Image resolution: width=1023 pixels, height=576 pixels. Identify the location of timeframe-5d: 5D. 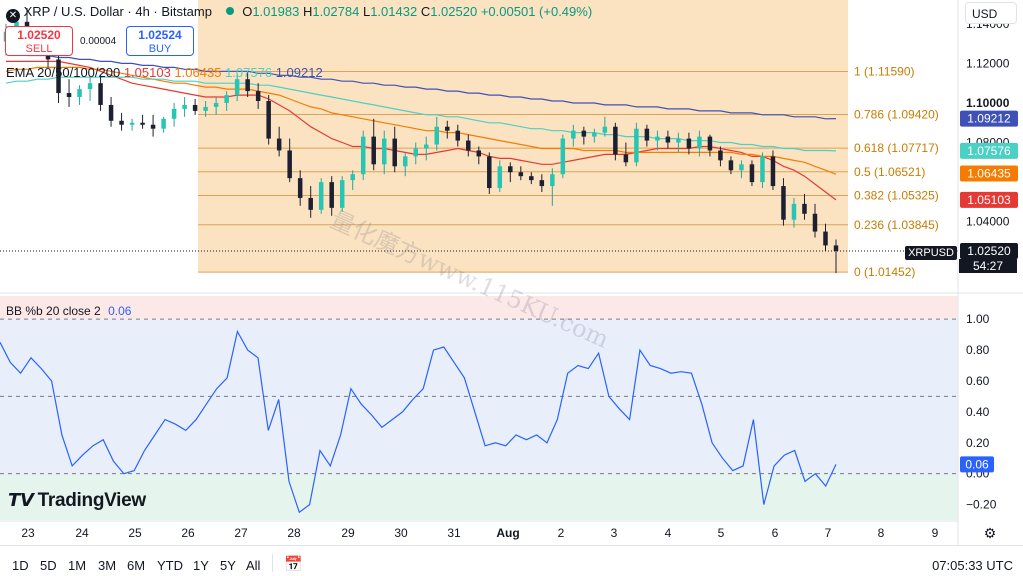
(48, 565).